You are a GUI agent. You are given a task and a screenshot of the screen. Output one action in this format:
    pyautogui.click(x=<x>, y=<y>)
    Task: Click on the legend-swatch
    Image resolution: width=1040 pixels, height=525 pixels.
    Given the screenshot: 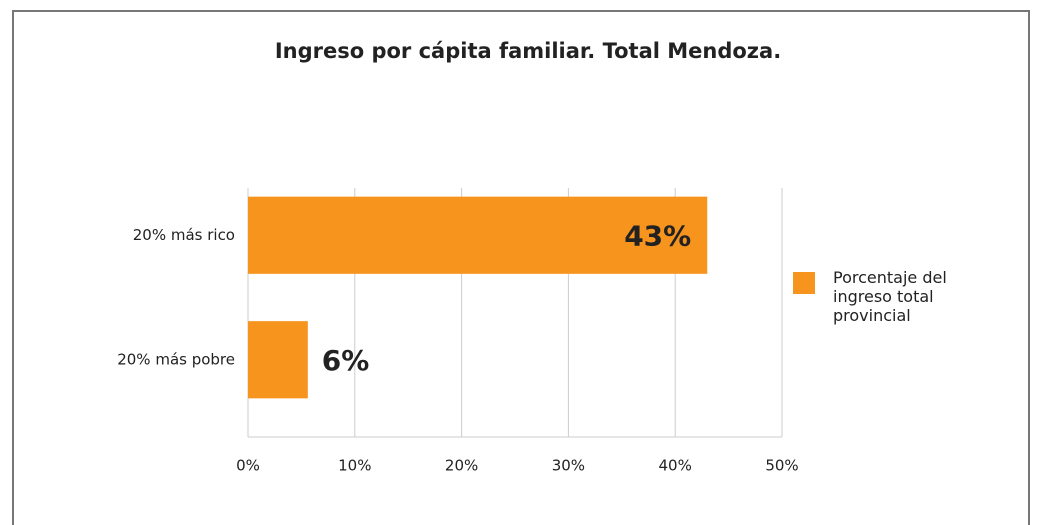 What is the action you would take?
    pyautogui.click(x=804, y=283)
    